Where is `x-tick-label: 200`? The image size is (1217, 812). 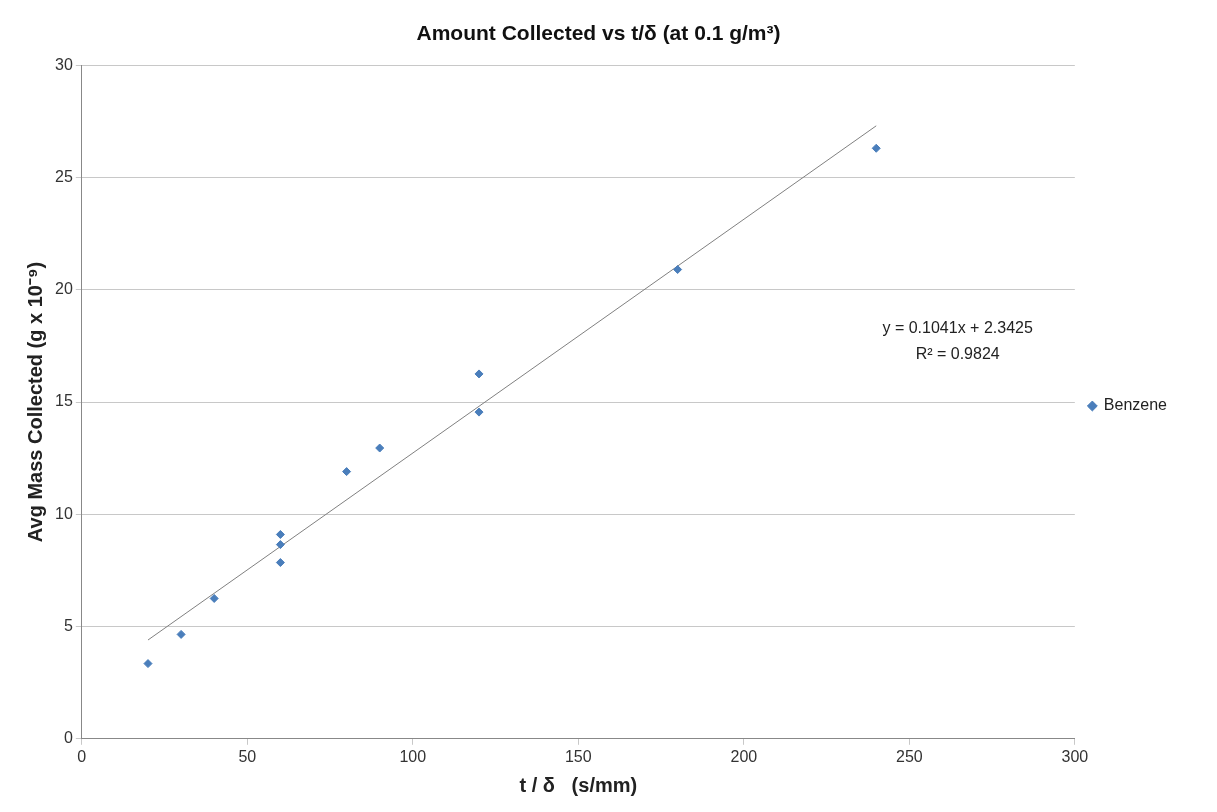 x-tick-label: 200 is located at coordinates (744, 756).